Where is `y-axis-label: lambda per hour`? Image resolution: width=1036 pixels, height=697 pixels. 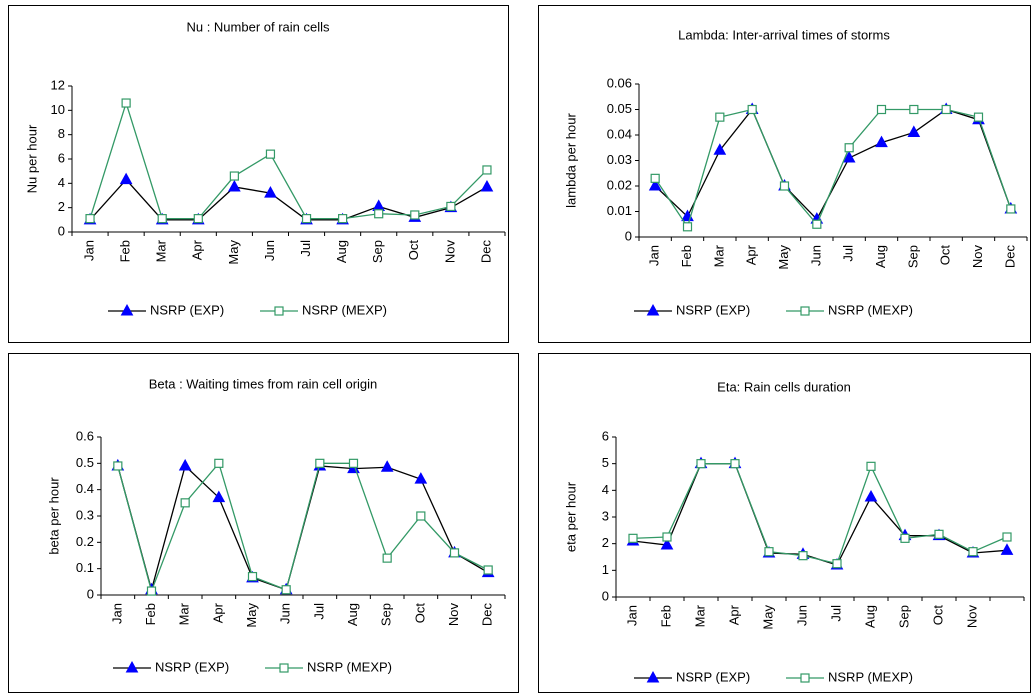 y-axis-label: lambda per hour is located at coordinates (570, 159).